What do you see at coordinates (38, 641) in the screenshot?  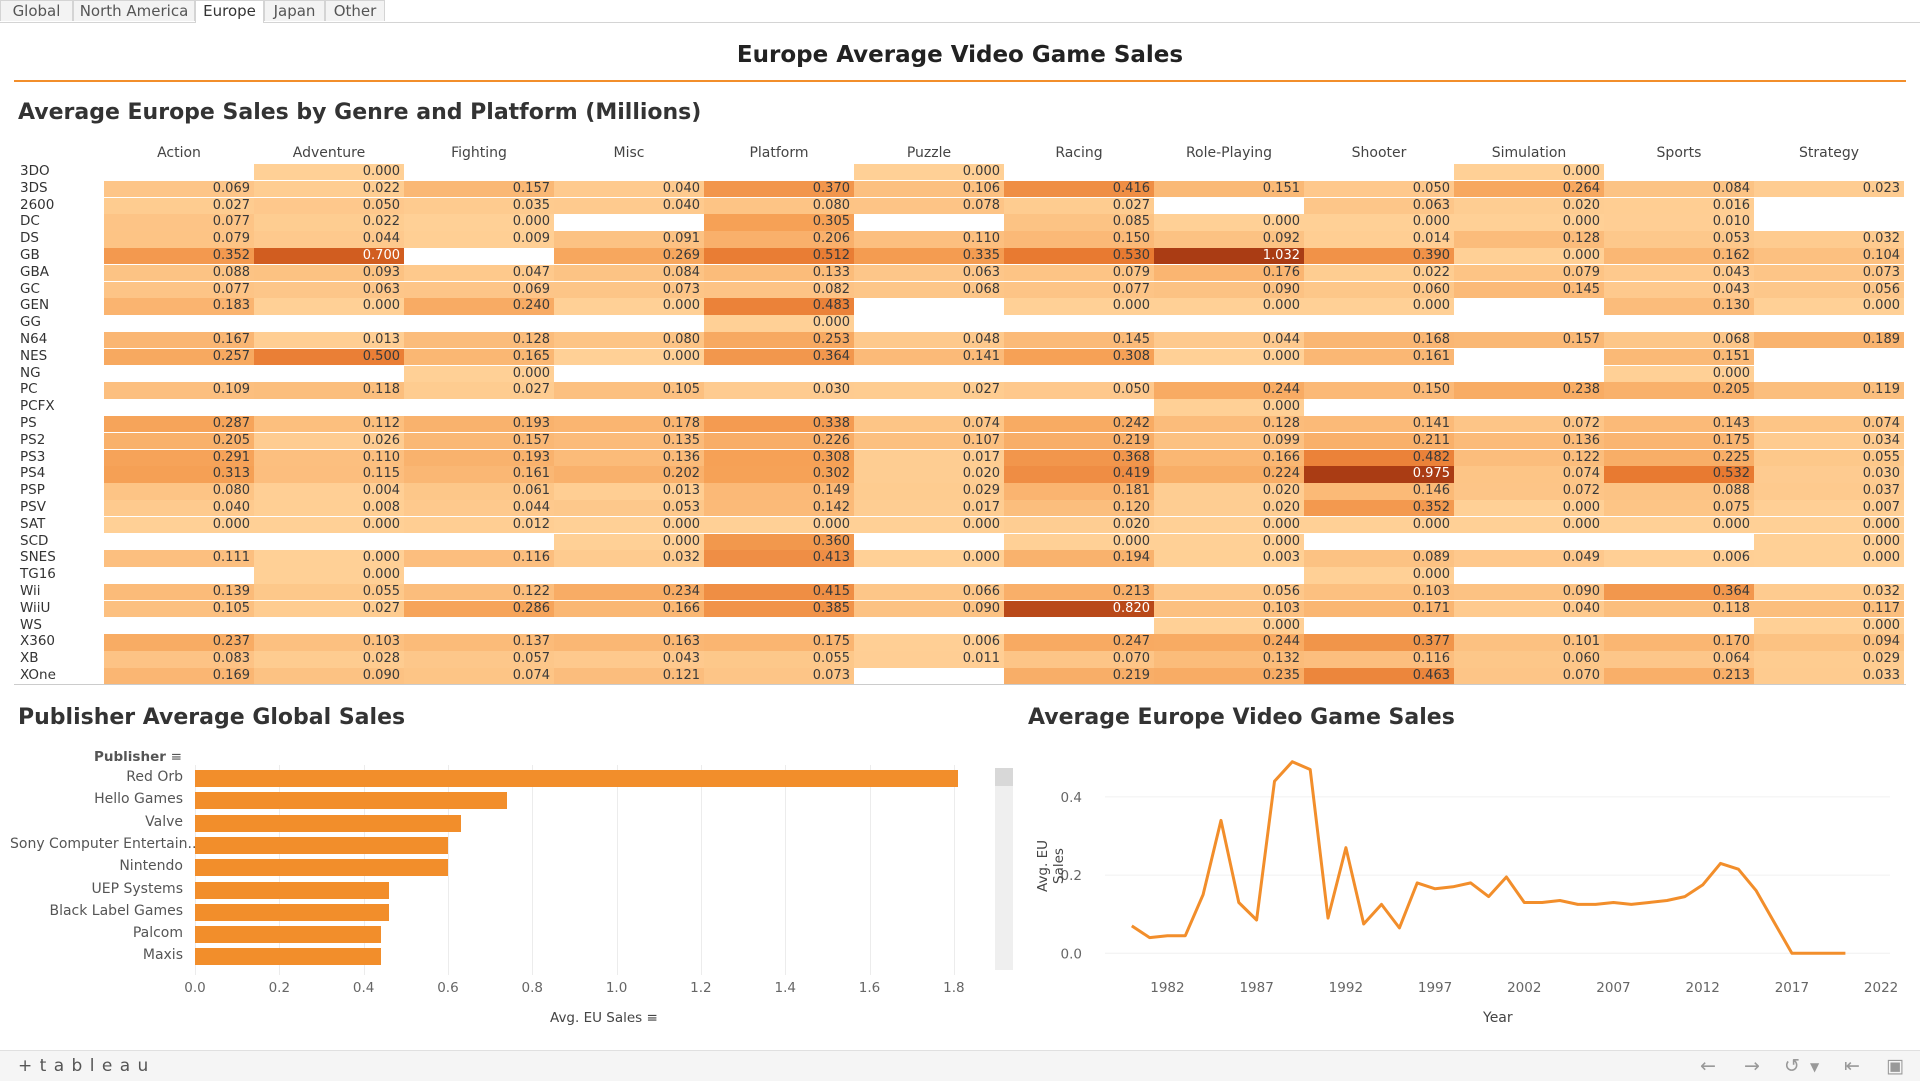 I see `platform-row-header: X360` at bounding box center [38, 641].